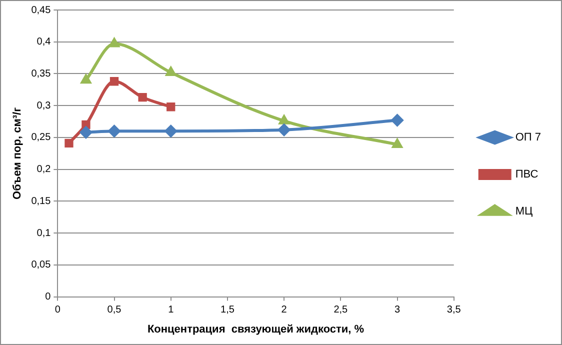 This screenshot has height=345, width=562. I want to click on y-tick-label: 0,05, so click(41, 265).